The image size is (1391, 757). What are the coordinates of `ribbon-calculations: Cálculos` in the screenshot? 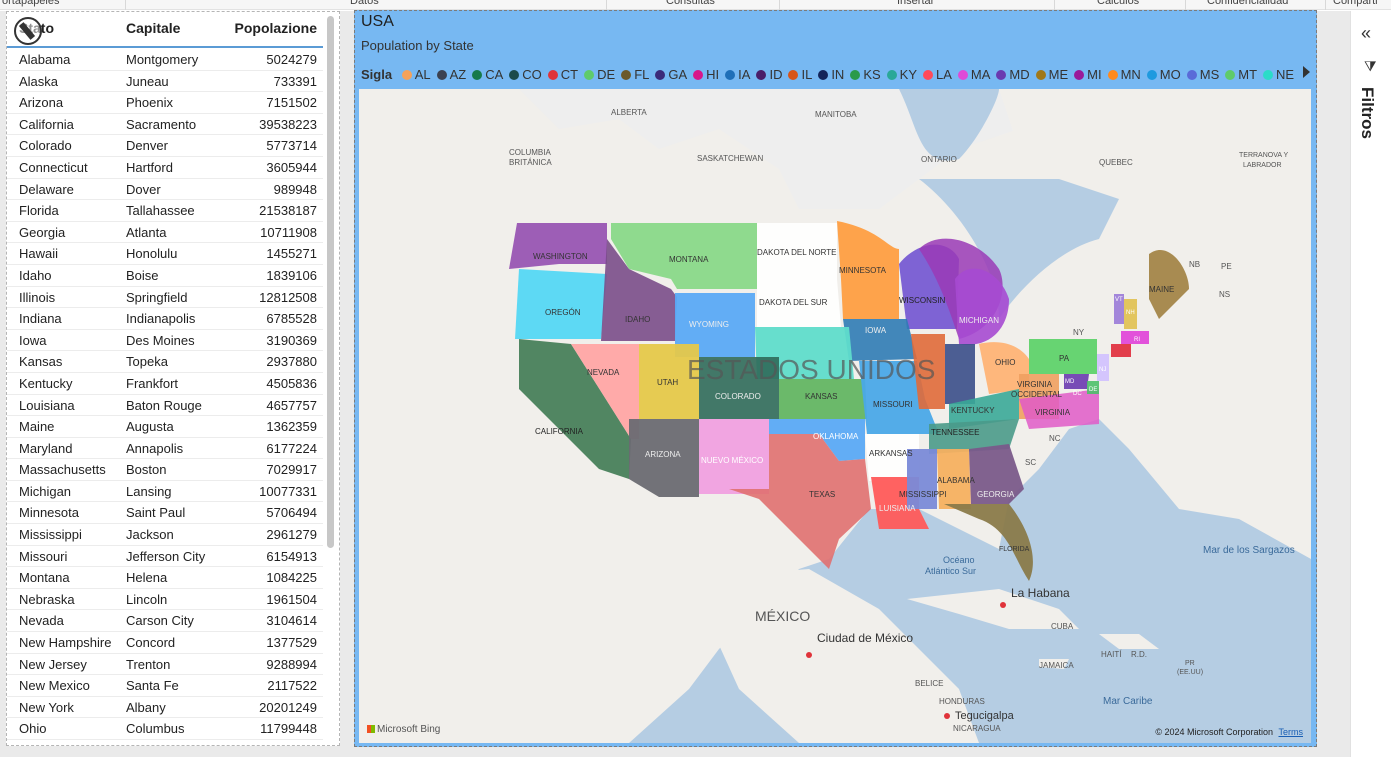 It's located at (1118, 3).